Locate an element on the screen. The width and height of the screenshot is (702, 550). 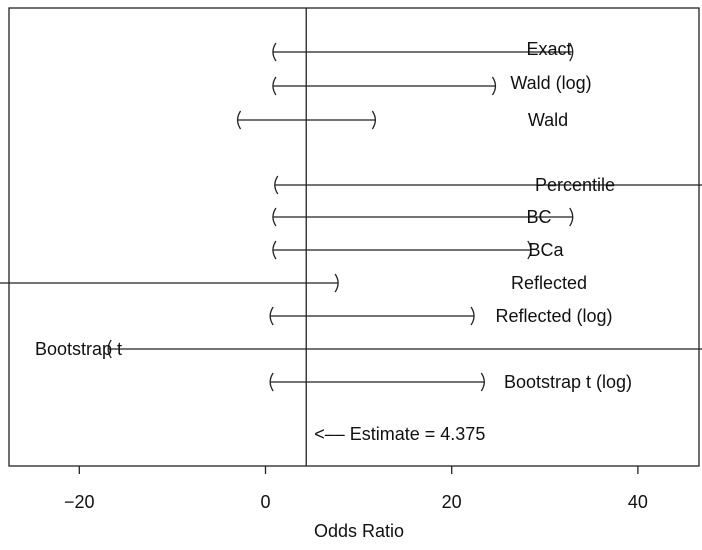
x-tick-label: −20 is located at coordinates (79, 502).